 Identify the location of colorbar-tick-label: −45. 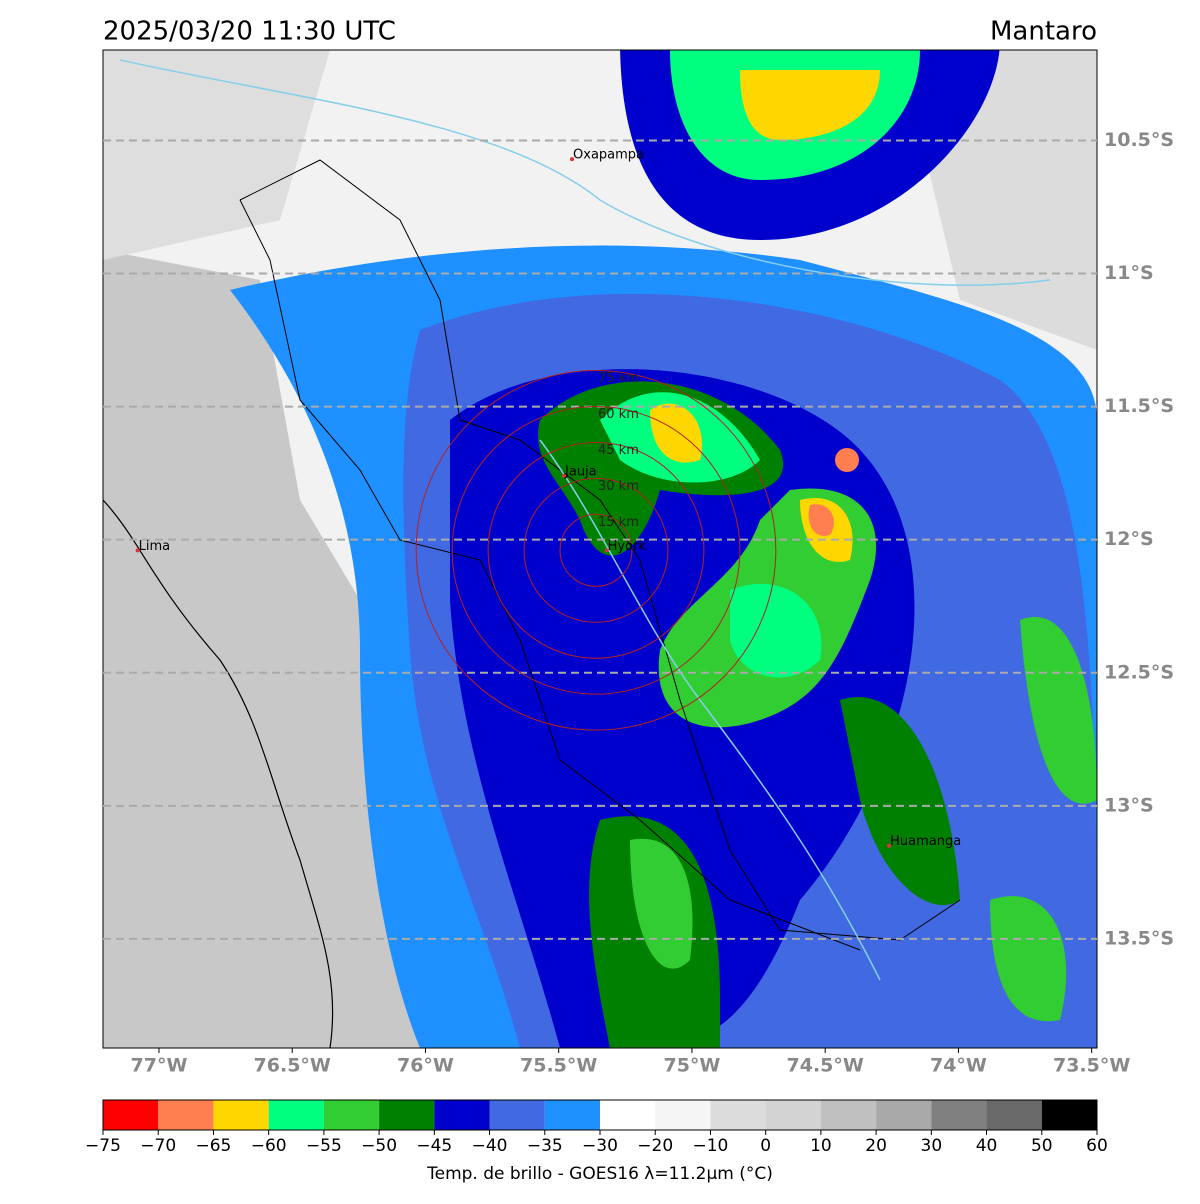
(434, 1146).